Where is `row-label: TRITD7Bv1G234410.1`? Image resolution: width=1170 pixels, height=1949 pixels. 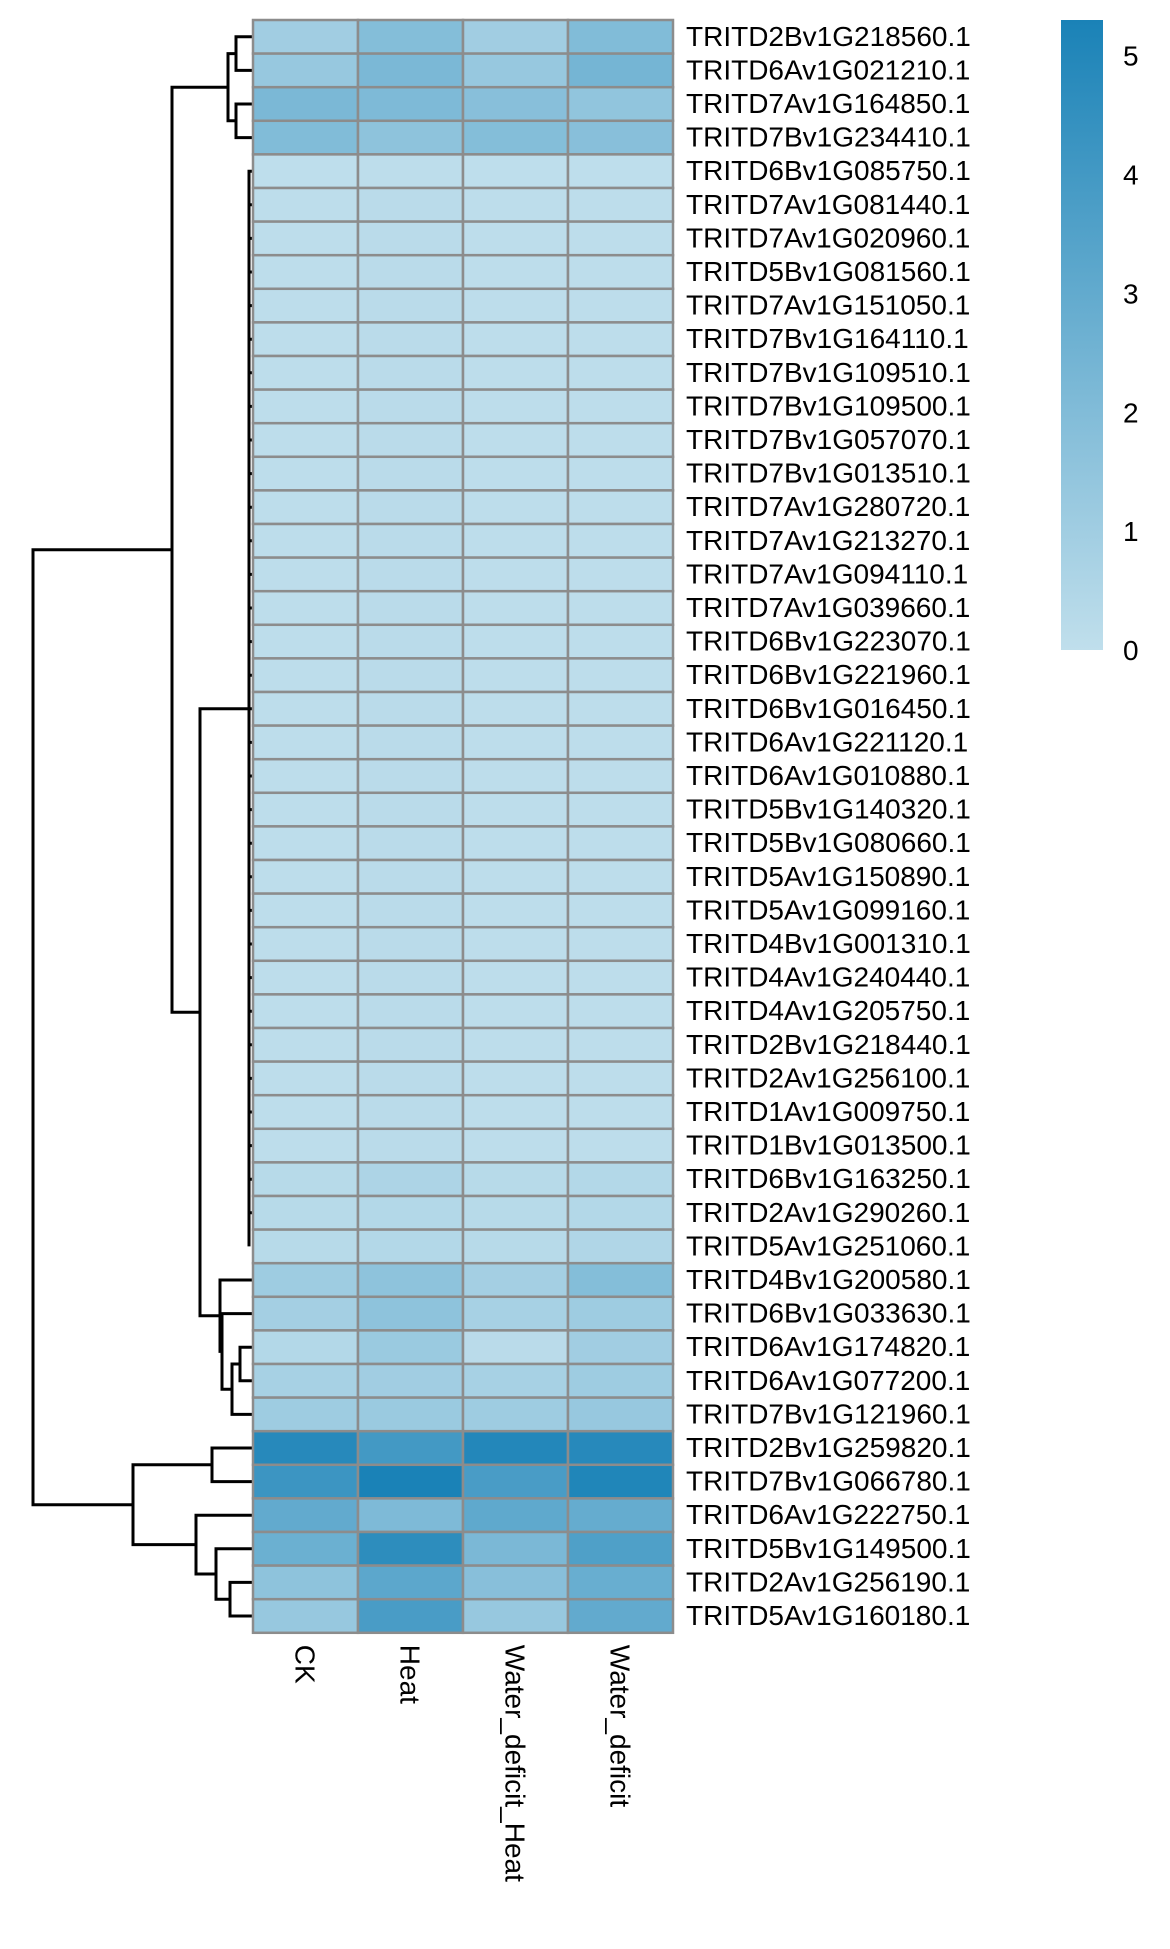 row-label: TRITD7Bv1G234410.1 is located at coordinates (828, 137).